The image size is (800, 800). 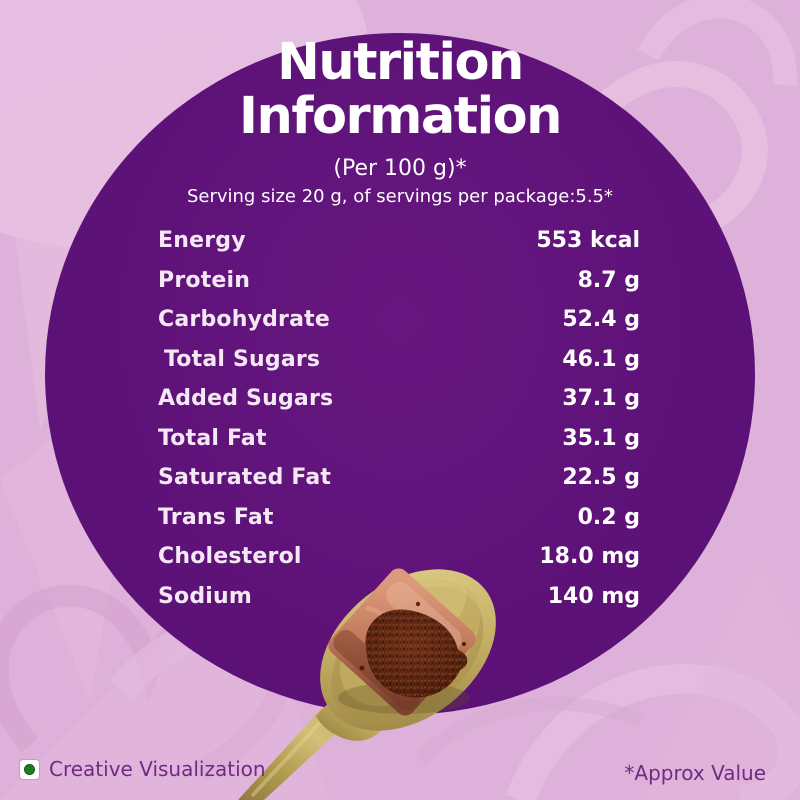 I want to click on nutrient-value: 35.1 g, so click(x=601, y=438).